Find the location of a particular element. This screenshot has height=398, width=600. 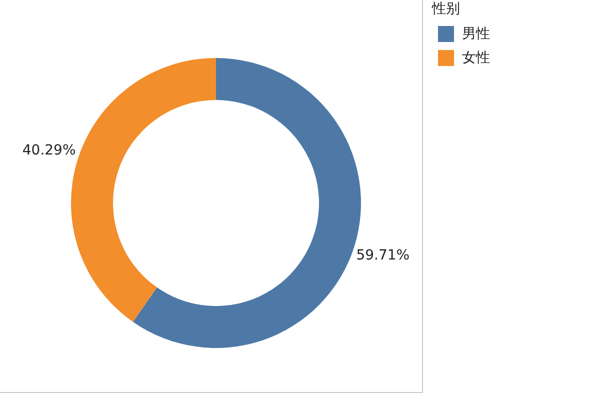

data-label: 40.29% is located at coordinates (49, 150).